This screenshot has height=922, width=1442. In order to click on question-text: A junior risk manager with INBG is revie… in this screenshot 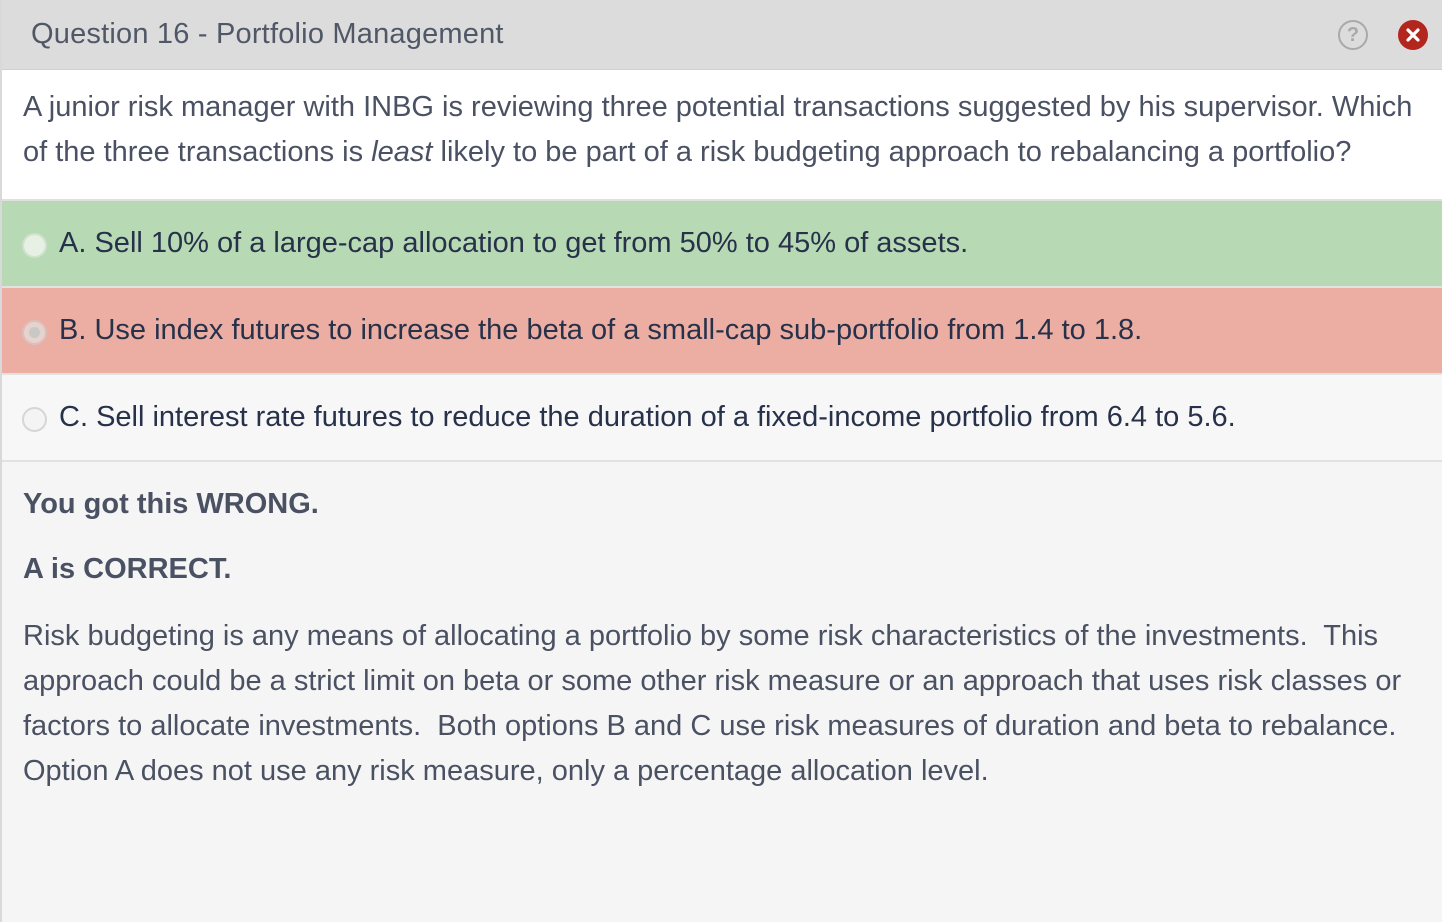, I will do `click(722, 135)`.